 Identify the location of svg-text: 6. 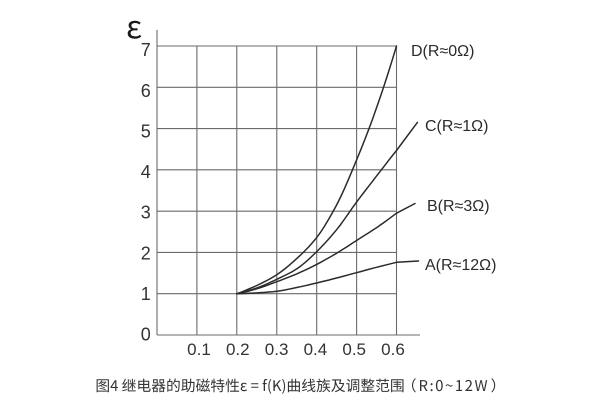
(146, 91).